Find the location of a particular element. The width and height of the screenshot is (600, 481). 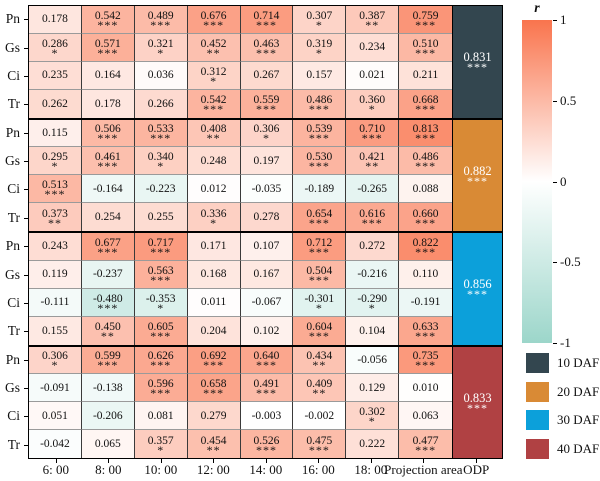

cell-value: 0.677 is located at coordinates (107, 242).